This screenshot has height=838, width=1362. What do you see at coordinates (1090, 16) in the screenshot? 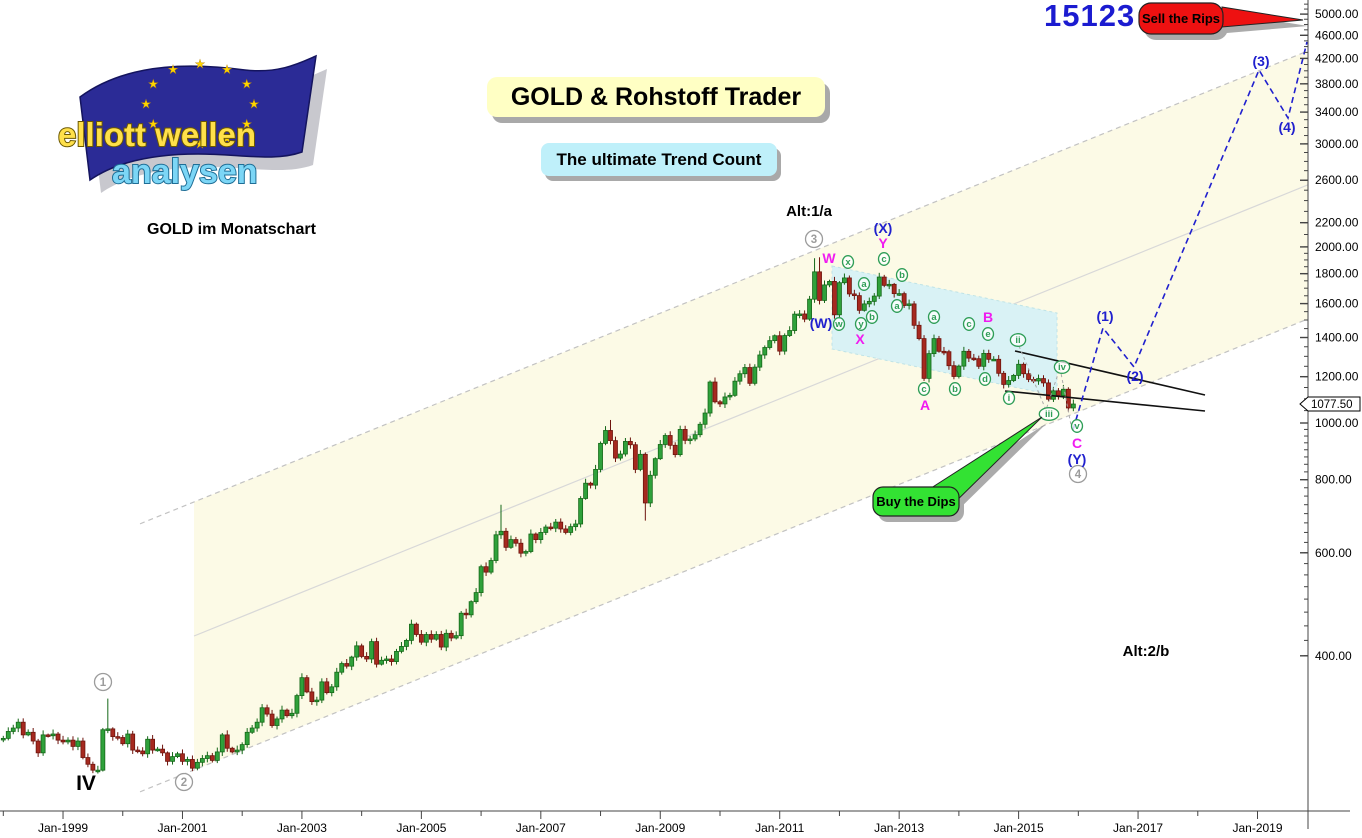
I see `price-target-number: 15123` at bounding box center [1090, 16].